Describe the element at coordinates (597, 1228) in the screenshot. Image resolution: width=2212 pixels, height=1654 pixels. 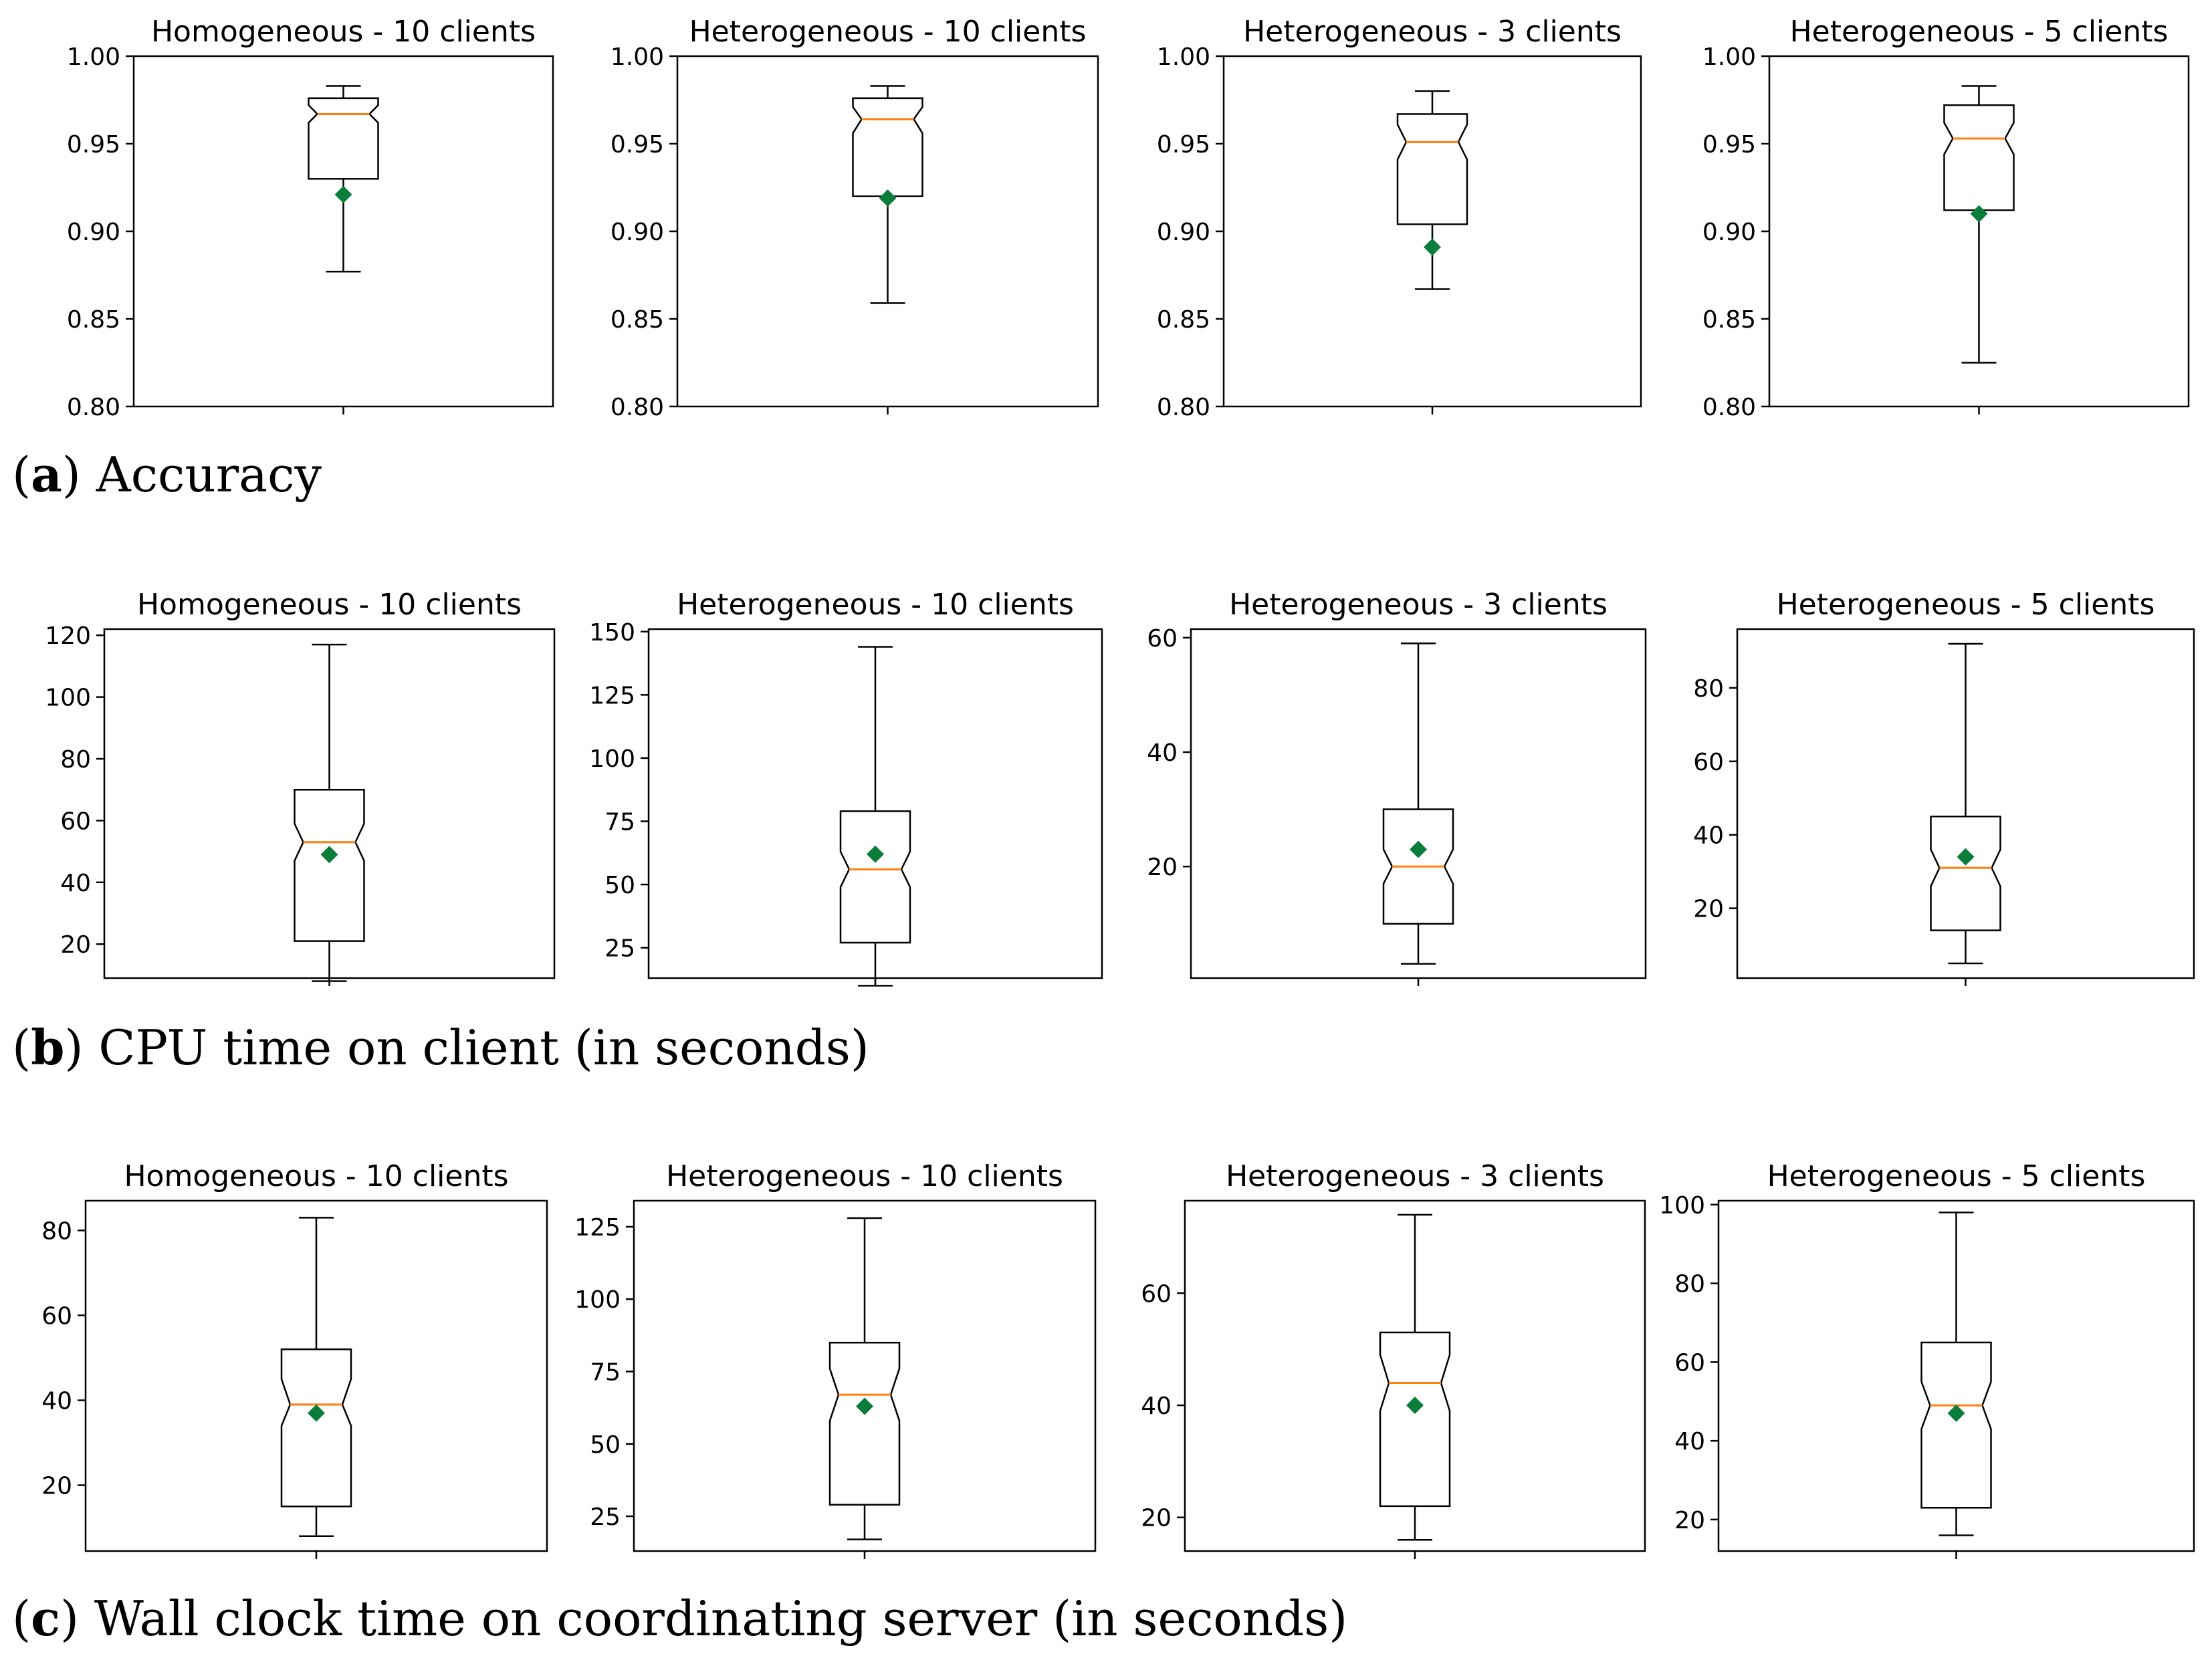
I see `y-tick-label: 125` at that location.